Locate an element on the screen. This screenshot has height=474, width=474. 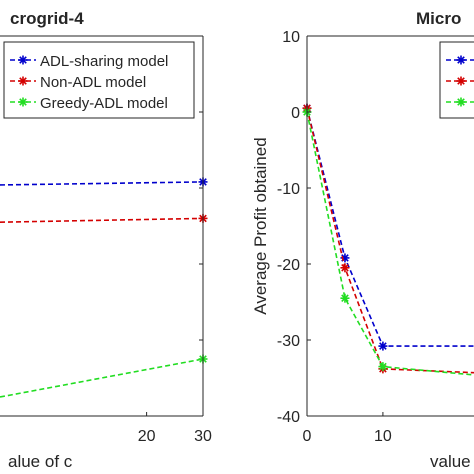
left-x-tick-label: 30 is located at coordinates (203, 436).